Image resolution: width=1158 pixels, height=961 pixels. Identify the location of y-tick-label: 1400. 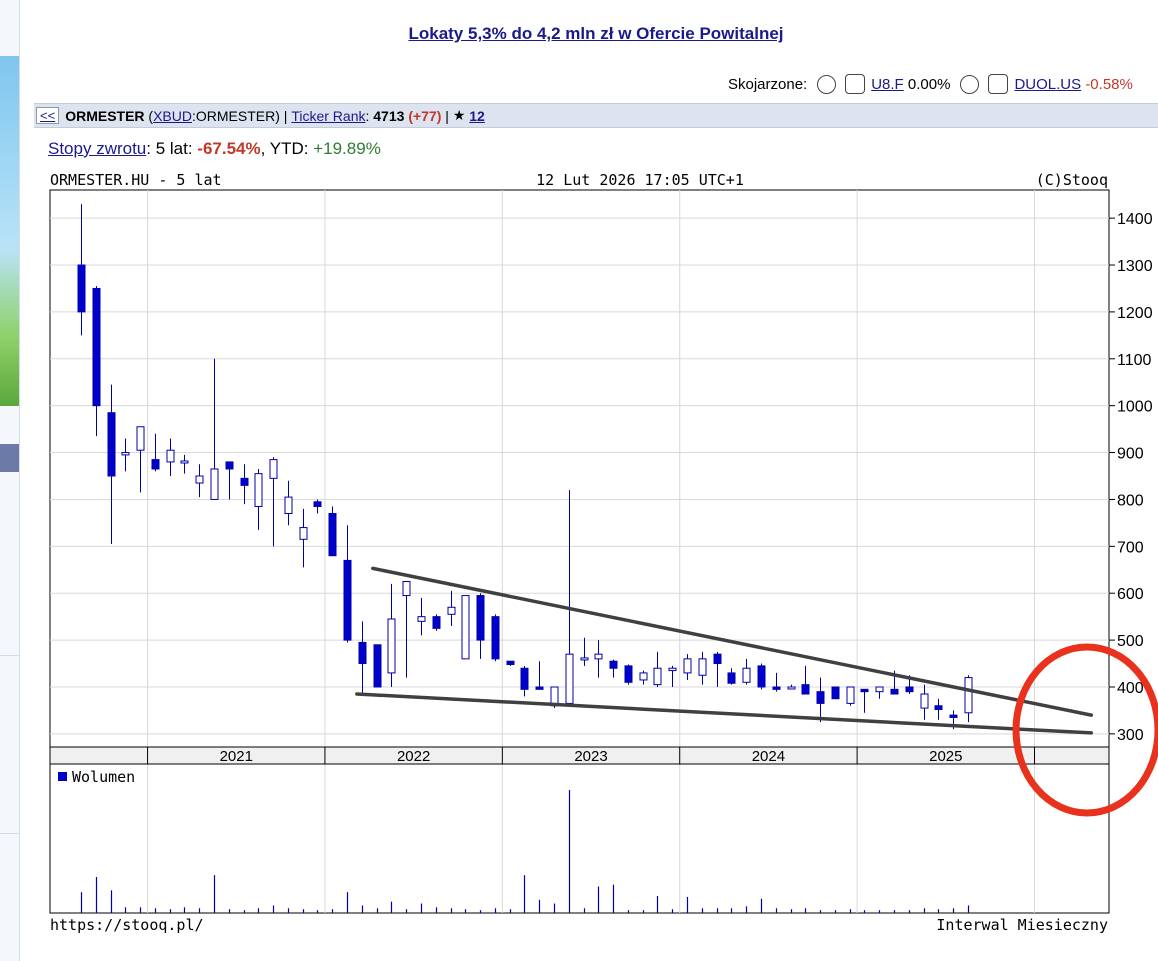
(1135, 219).